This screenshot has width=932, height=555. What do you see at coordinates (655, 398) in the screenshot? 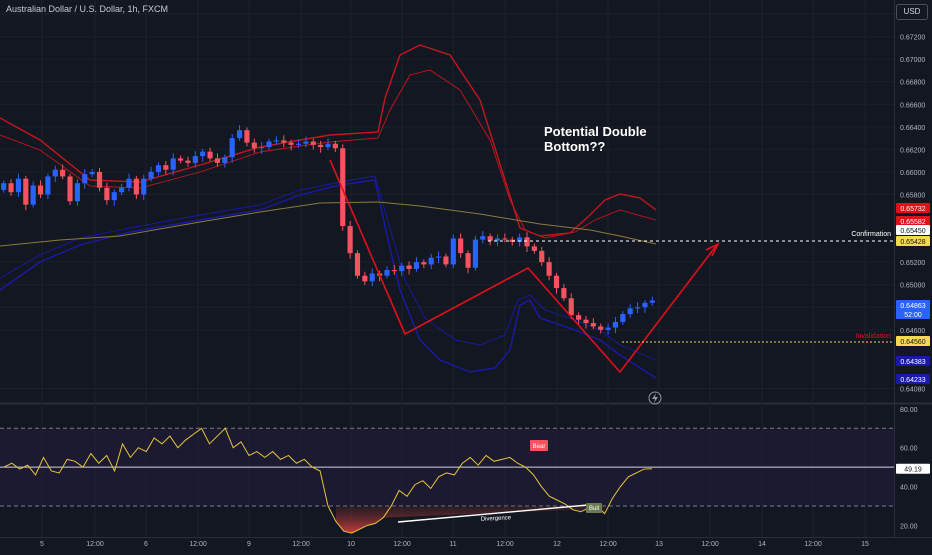
I see `lightning-icon` at bounding box center [655, 398].